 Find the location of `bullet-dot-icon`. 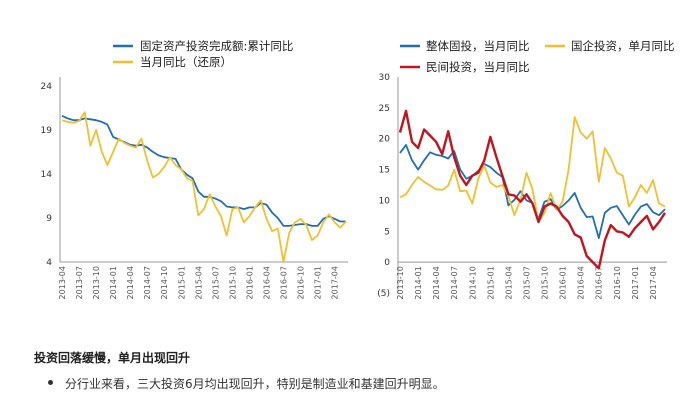

bullet-dot-icon is located at coordinates (50, 382).